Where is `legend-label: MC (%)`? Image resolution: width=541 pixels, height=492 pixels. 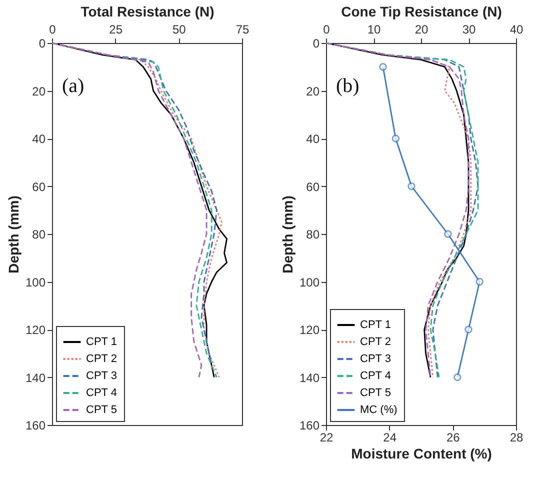 legend-label: MC (%) is located at coordinates (379, 410).